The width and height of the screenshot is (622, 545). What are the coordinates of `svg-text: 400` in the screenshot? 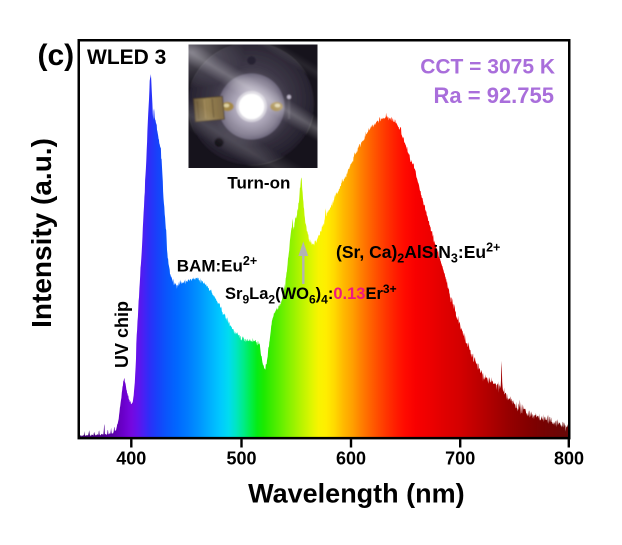 It's located at (131, 459).